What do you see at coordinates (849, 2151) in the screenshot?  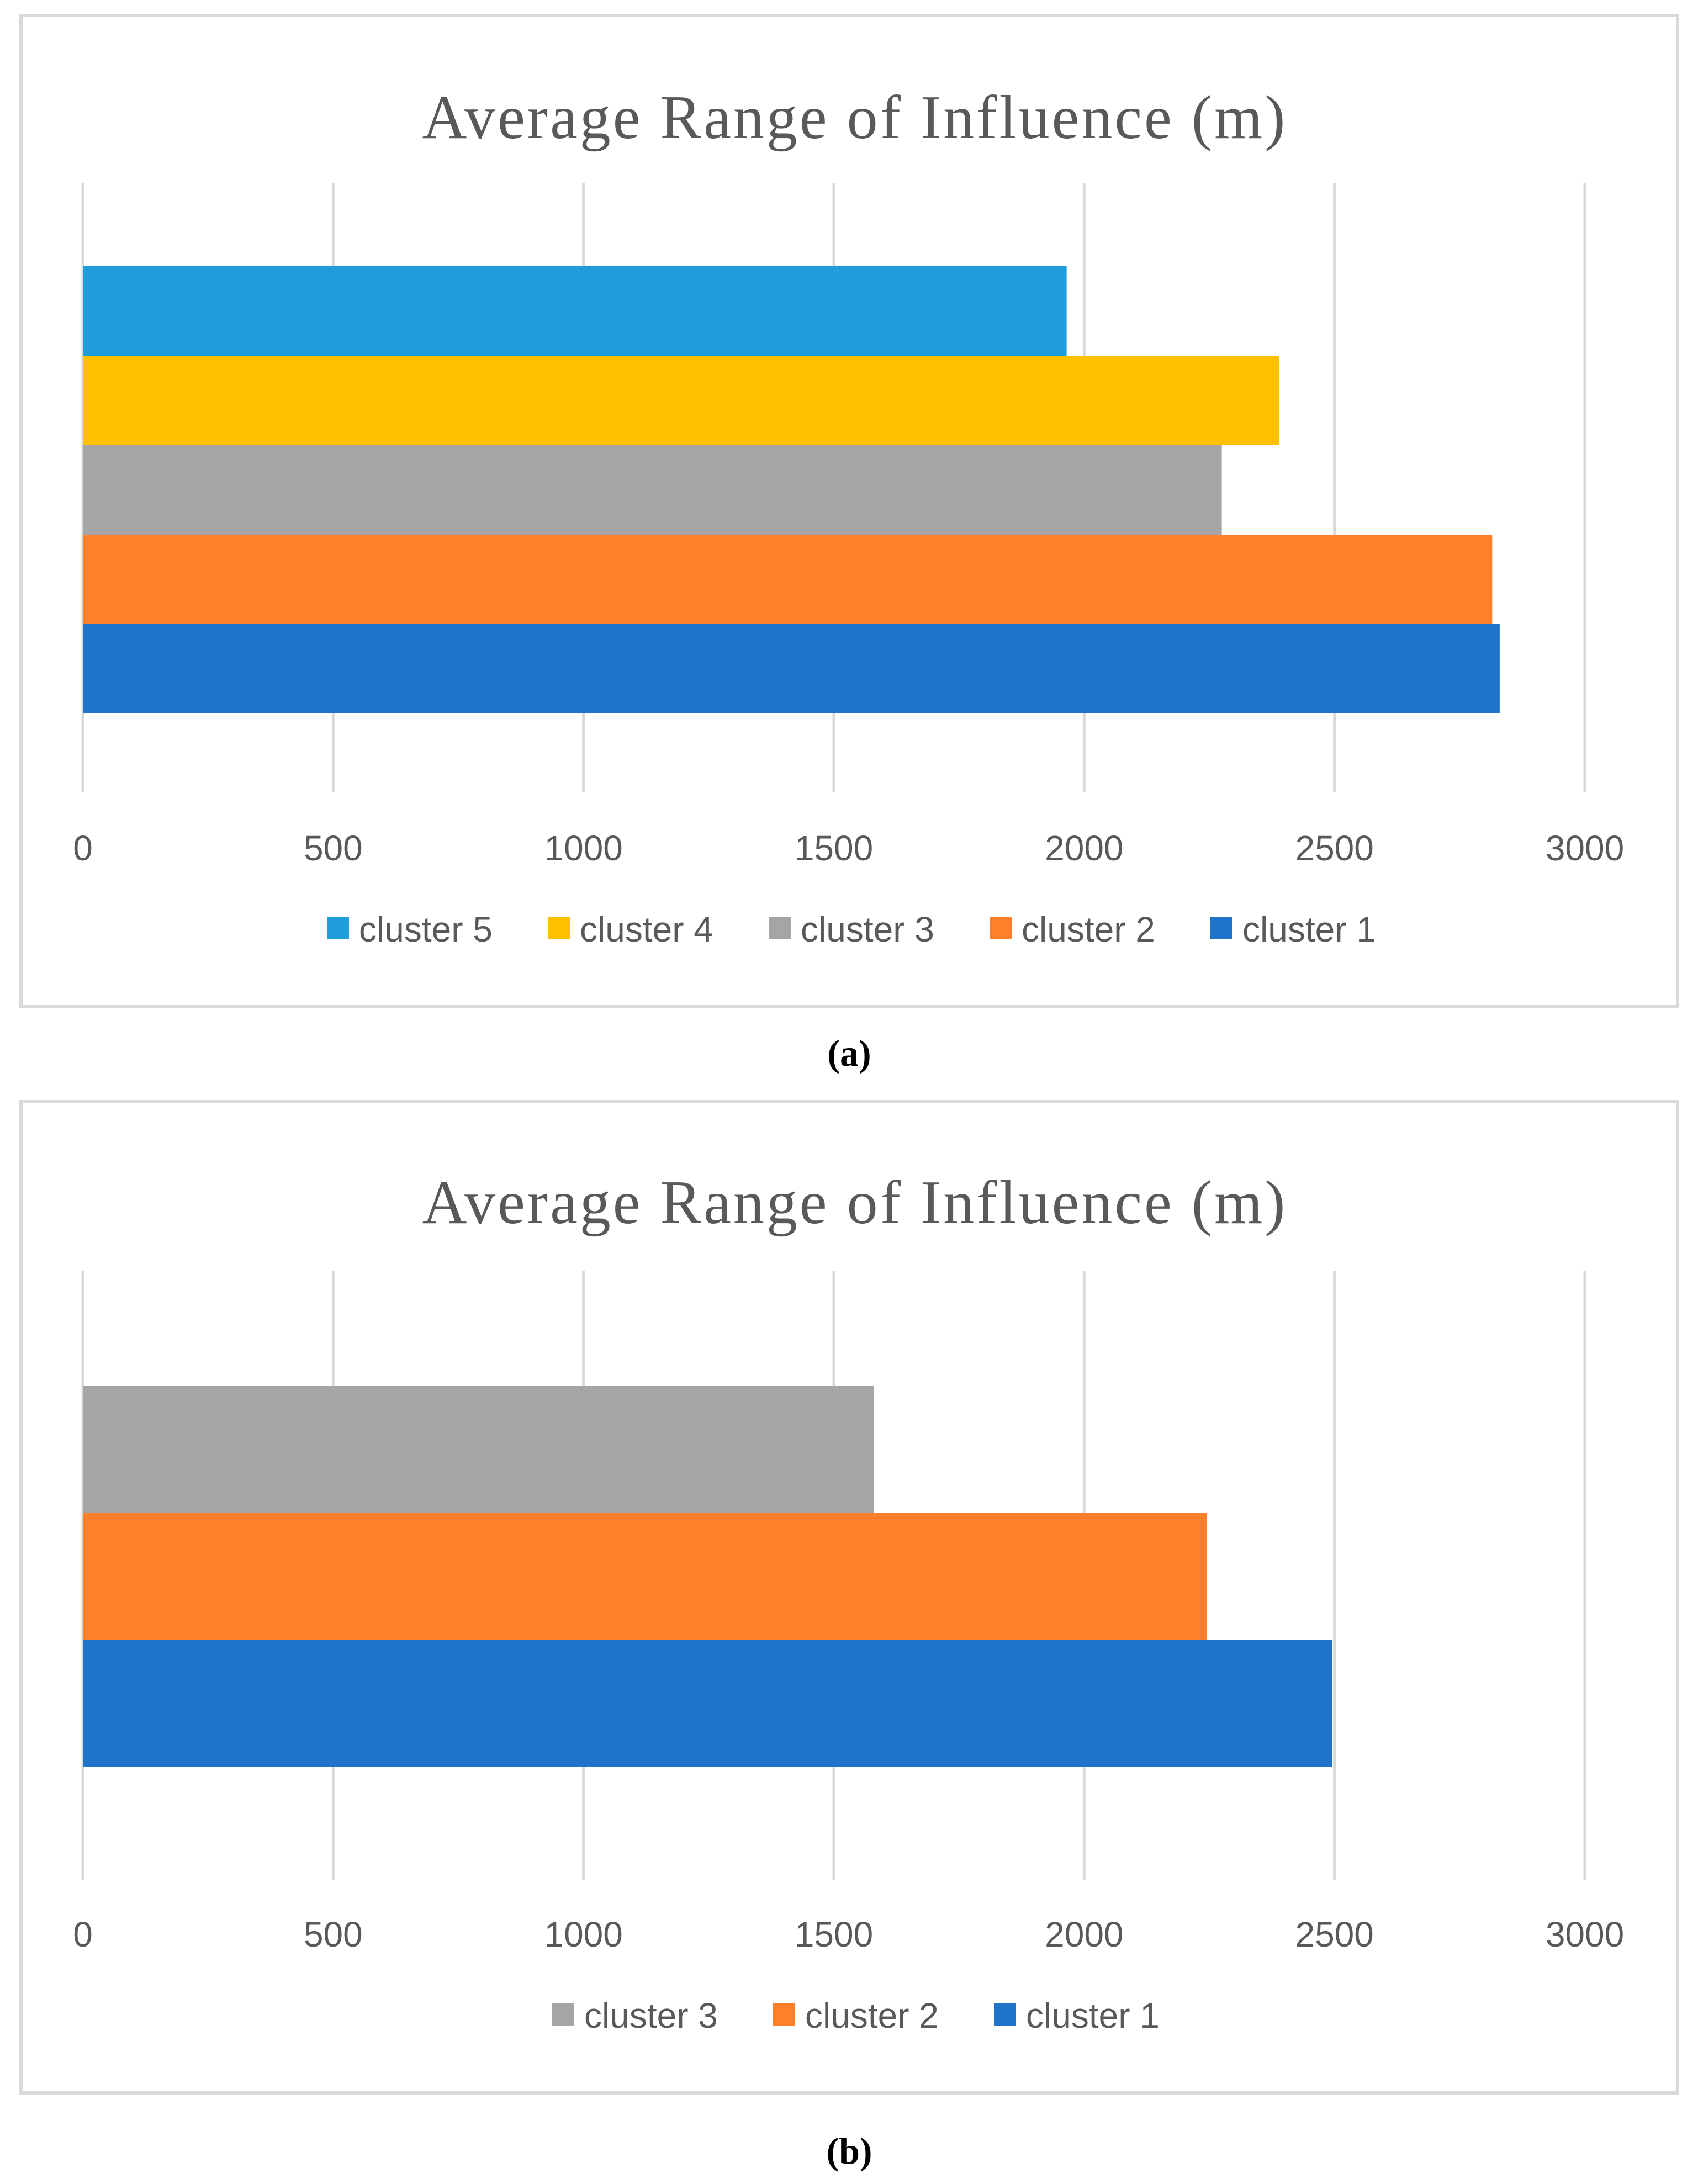 I see `figure-caption: (b)` at bounding box center [849, 2151].